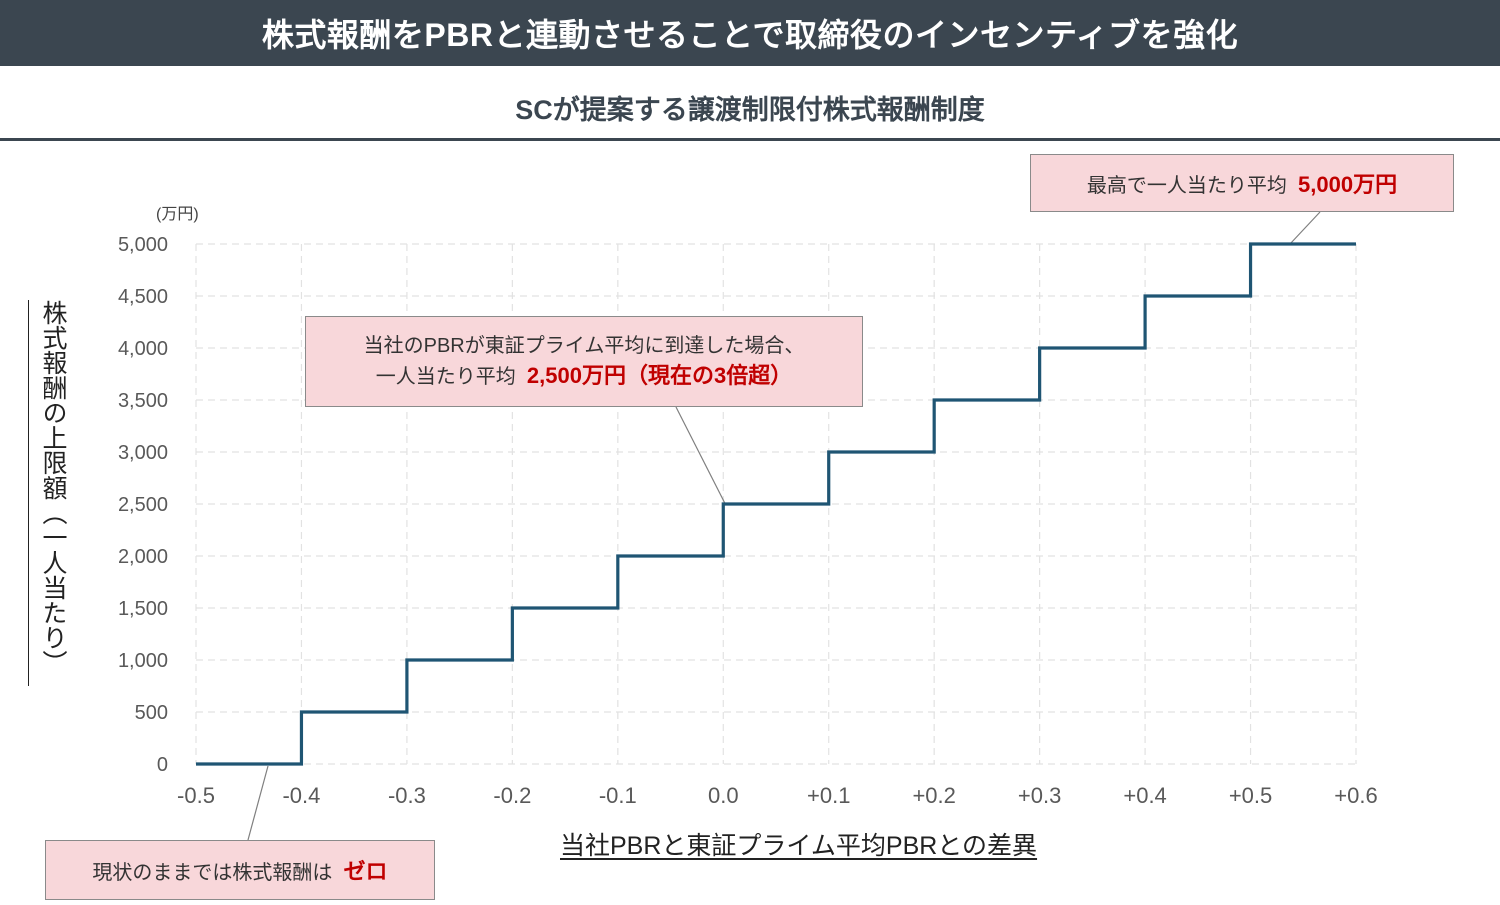 The image size is (1500, 905). What do you see at coordinates (143, 661) in the screenshot?
I see `y-tick-label: 1,000` at bounding box center [143, 661].